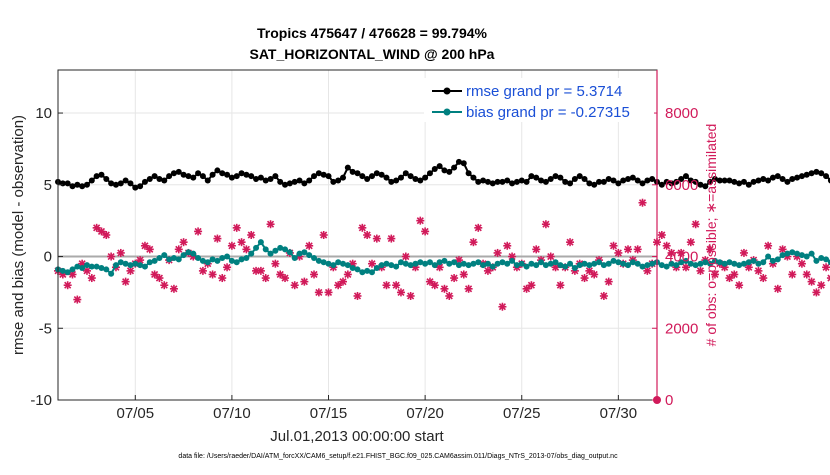 Image resolution: width=830 pixels, height=475 pixels. What do you see at coordinates (681, 328) in the screenshot?
I see `y-right-tick-label: 2000` at bounding box center [681, 328].